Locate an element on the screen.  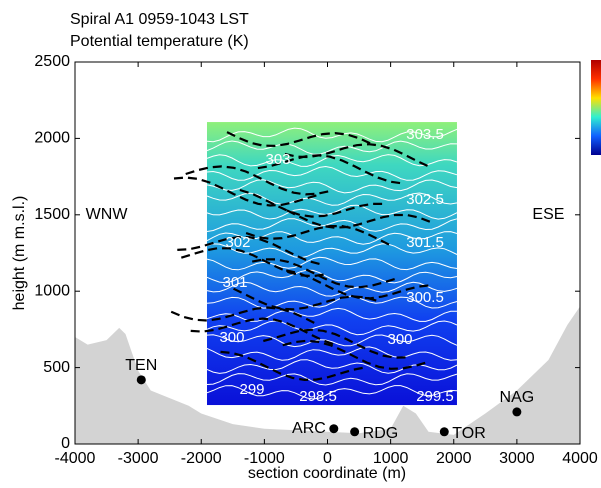
y-tick-label: 500 is located at coordinates (56, 367).